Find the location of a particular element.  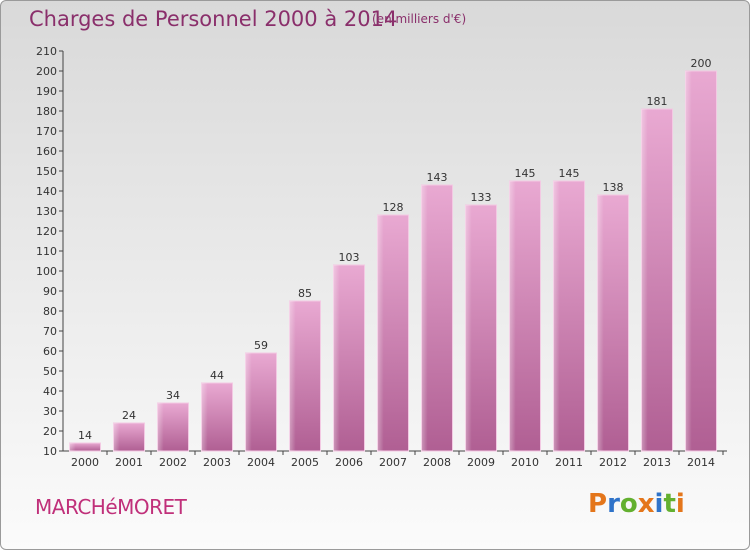

y-tick-label: 110 is located at coordinates (46, 251).